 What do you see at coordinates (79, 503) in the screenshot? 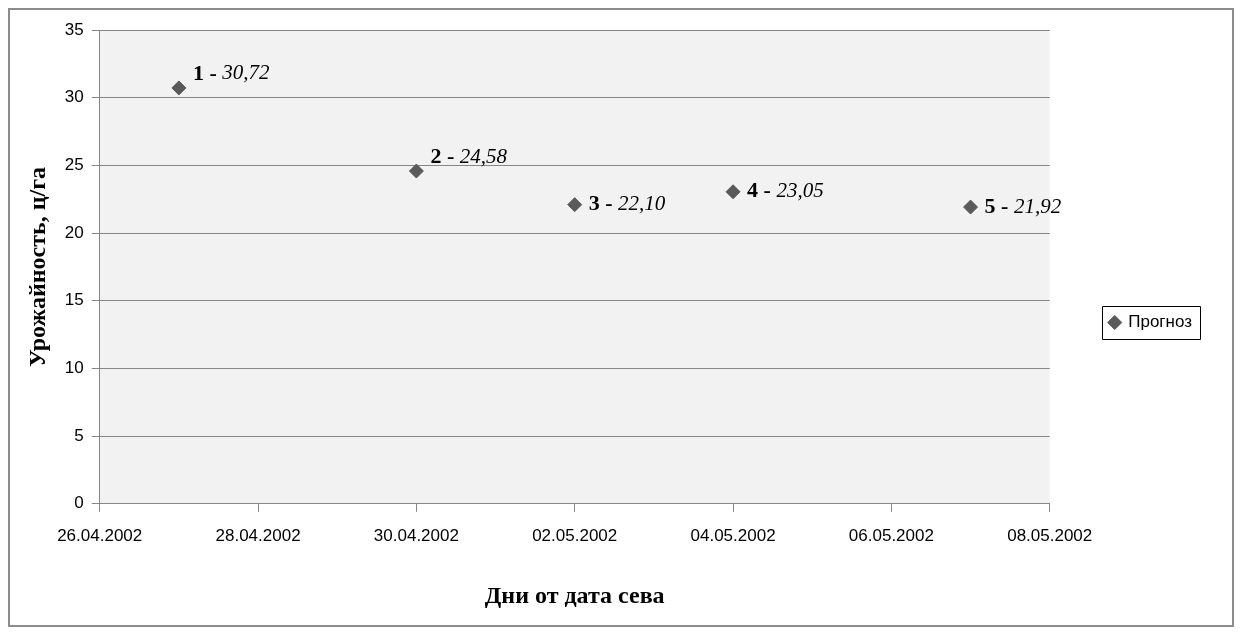
I see `y-tick-label: 0` at bounding box center [79, 503].